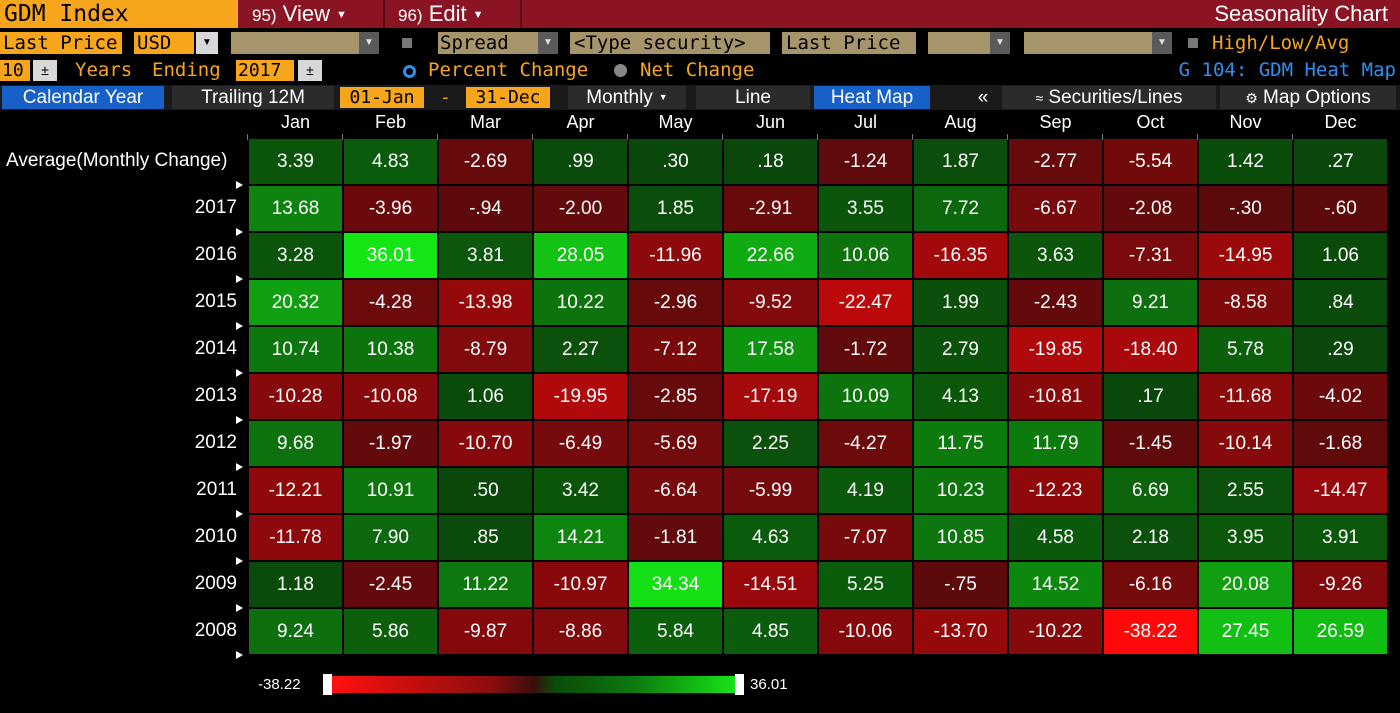  Describe the element at coordinates (1245, 537) in the screenshot. I see `heat-map-cell: 3.95` at that location.